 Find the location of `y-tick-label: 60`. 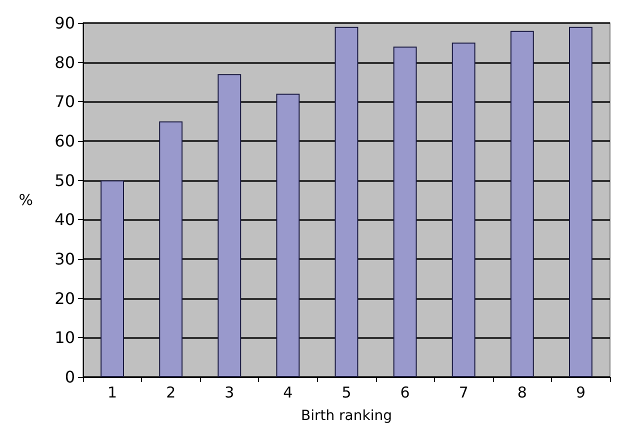

y-tick-label: 60 is located at coordinates (64, 141).